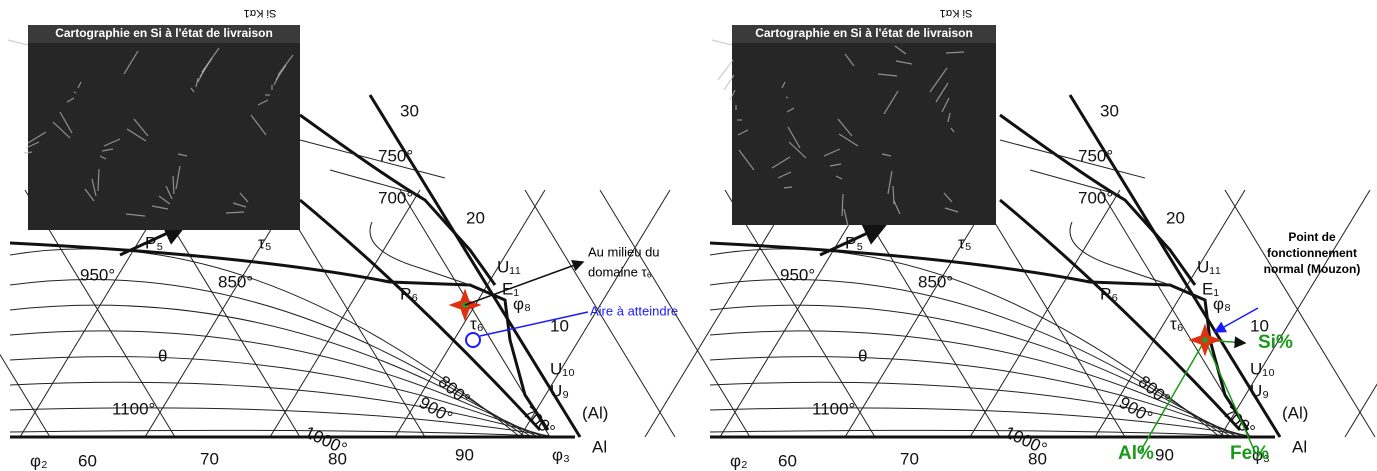  I want to click on diagram-label: 850°, so click(935, 281).